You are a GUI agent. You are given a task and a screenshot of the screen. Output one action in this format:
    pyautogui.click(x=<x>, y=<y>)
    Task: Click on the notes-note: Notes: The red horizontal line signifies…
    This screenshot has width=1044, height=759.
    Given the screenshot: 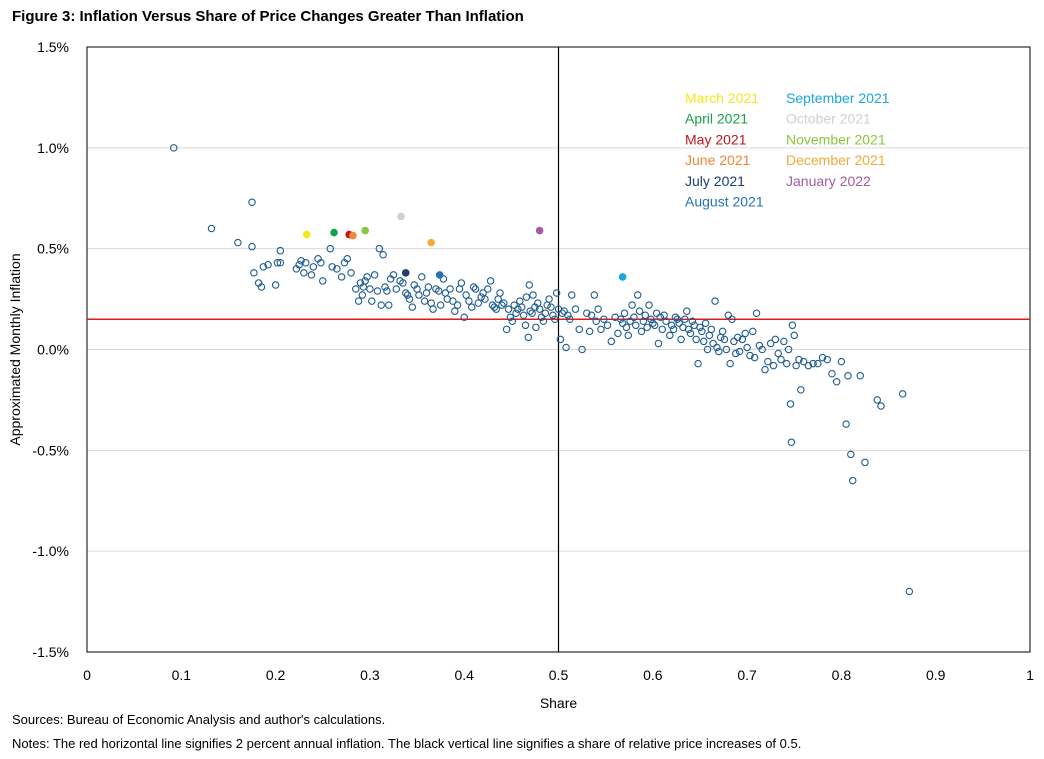 What is the action you would take?
    pyautogui.click(x=407, y=743)
    